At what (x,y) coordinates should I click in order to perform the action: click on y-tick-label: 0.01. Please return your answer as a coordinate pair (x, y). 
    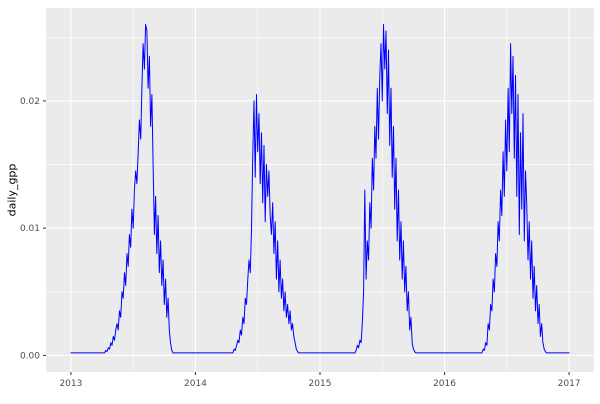
    Looking at the image, I should click on (30, 229).